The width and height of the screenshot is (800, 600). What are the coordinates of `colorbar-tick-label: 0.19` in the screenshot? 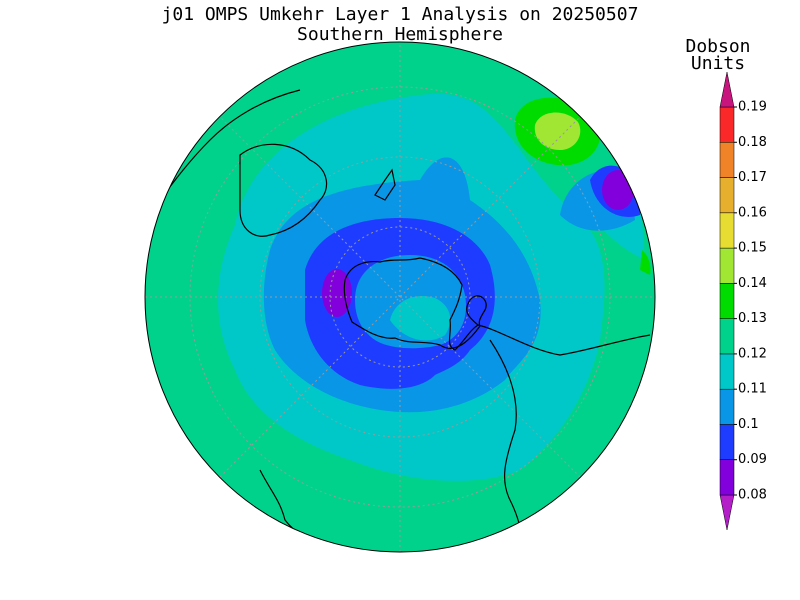 It's located at (752, 107).